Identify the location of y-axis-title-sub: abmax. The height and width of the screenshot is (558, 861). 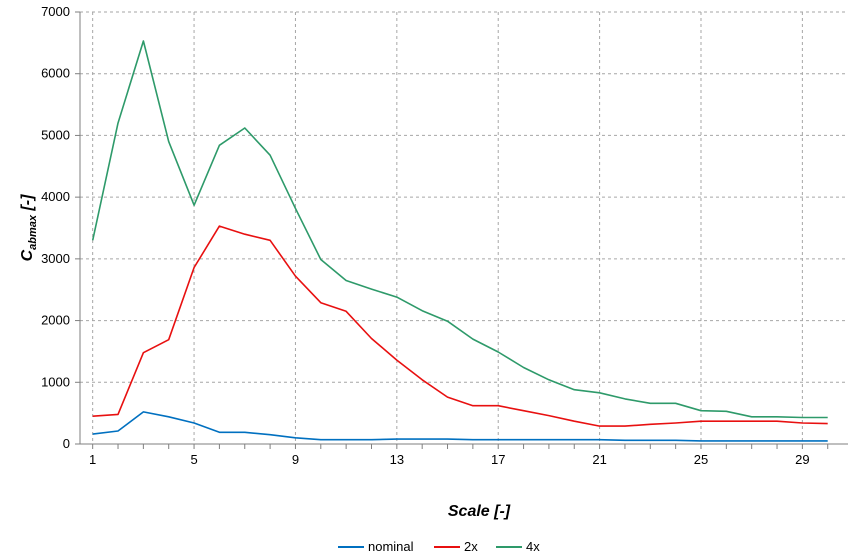
(33, 232).